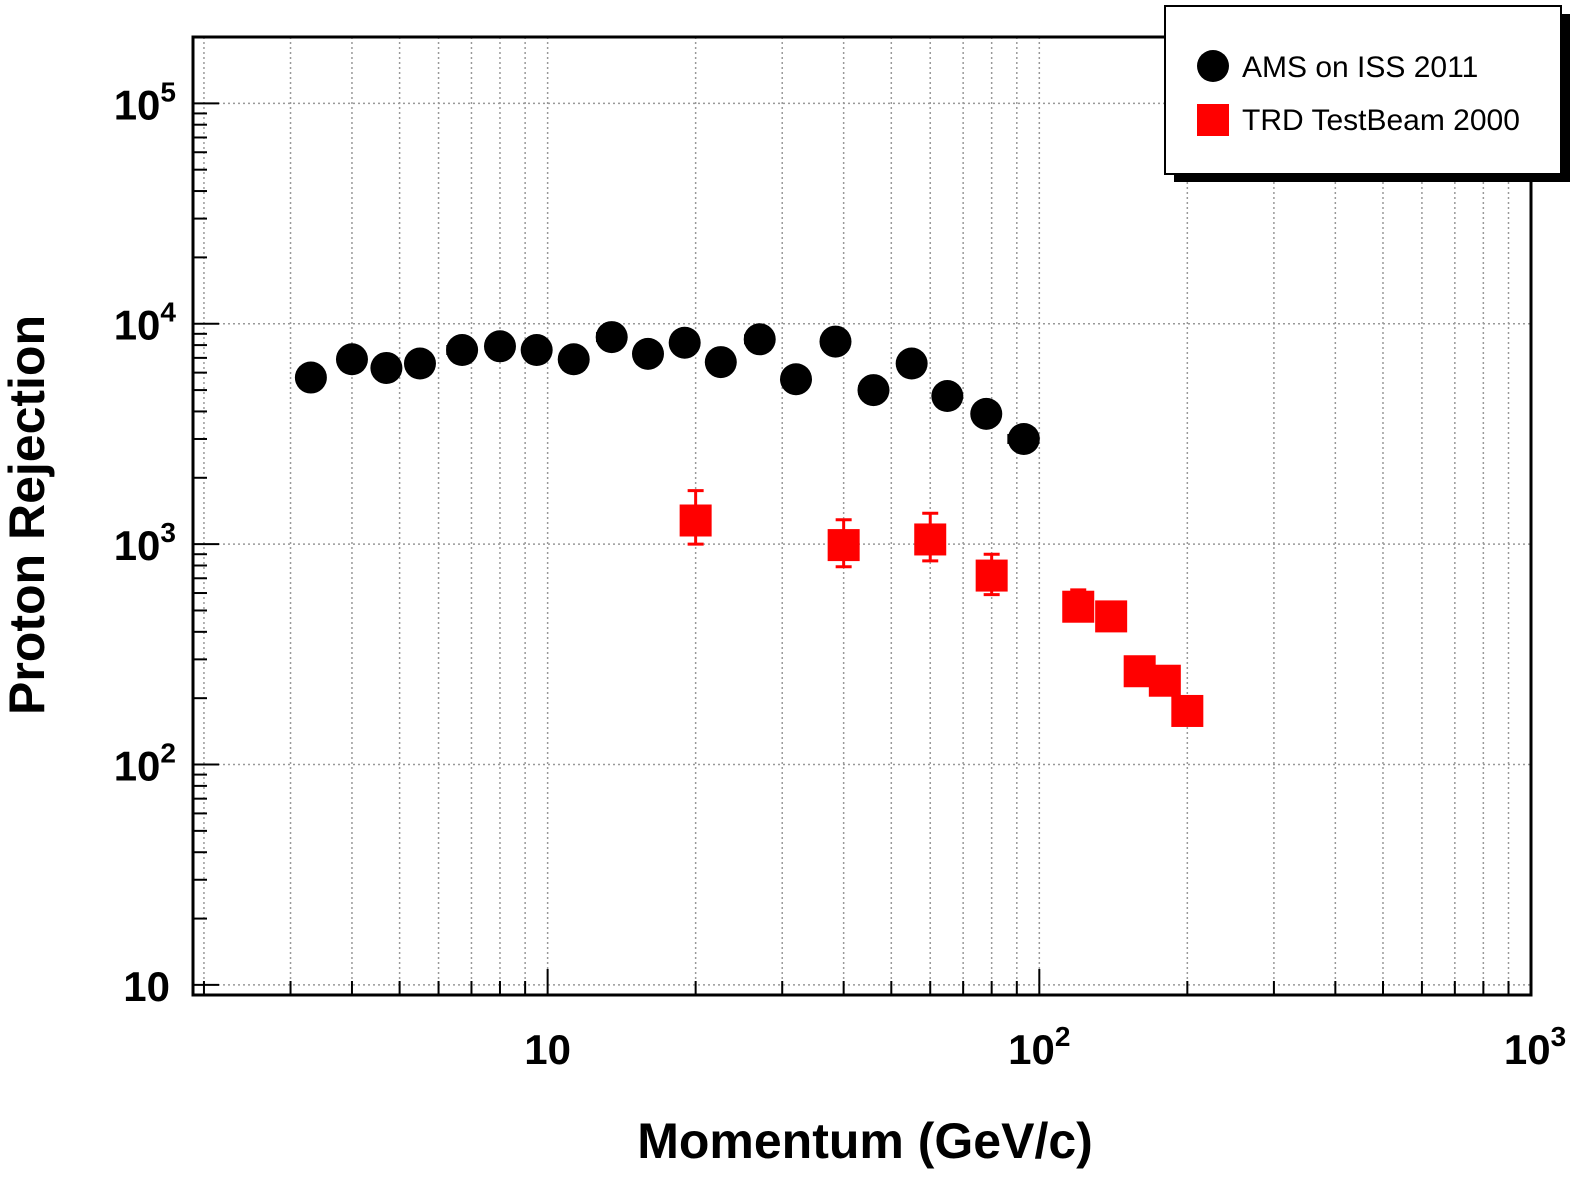 The width and height of the screenshot is (1584, 1188). I want to click on legend-marker-trd, so click(1213, 120).